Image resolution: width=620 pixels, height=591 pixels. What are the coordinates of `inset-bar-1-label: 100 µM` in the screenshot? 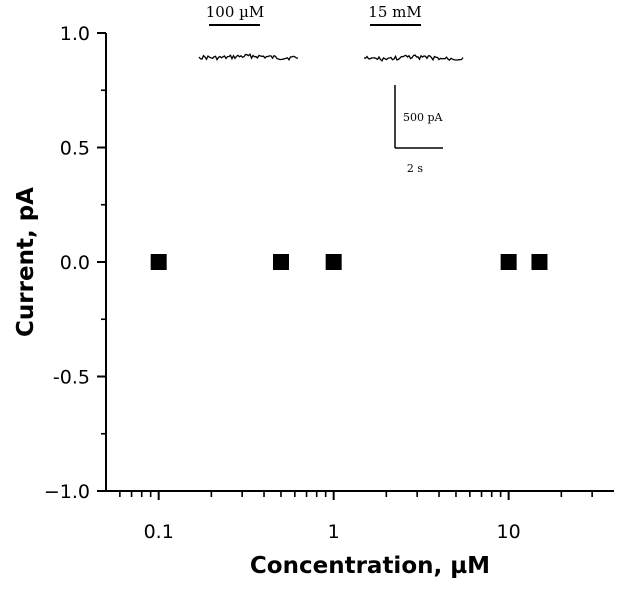 It's located at (235, 12).